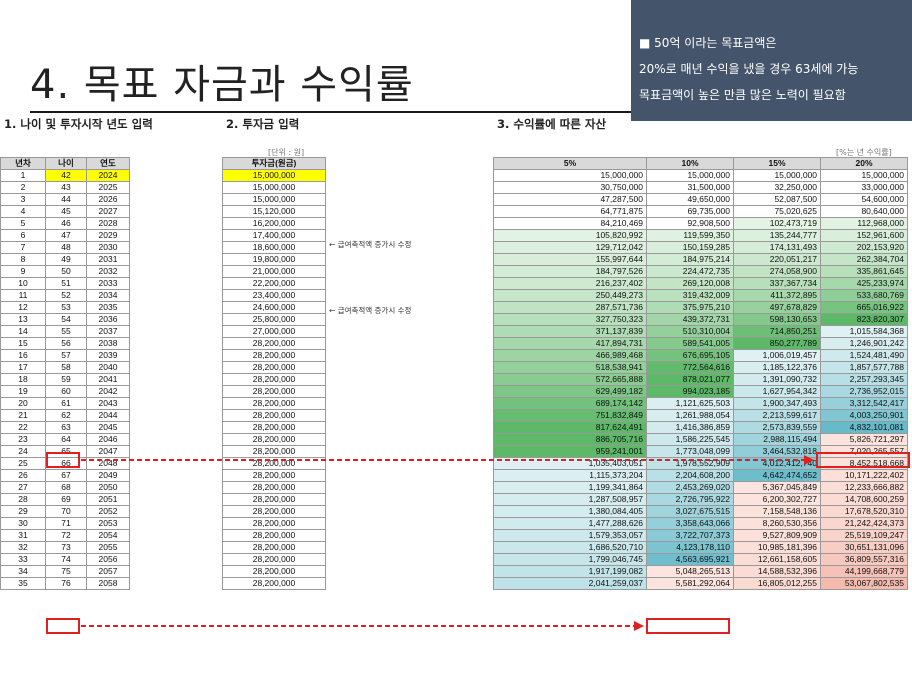 This screenshot has width=912, height=684. Describe the element at coordinates (777, 187) in the screenshot. I see `asset-cell: 32,250,000` at that location.